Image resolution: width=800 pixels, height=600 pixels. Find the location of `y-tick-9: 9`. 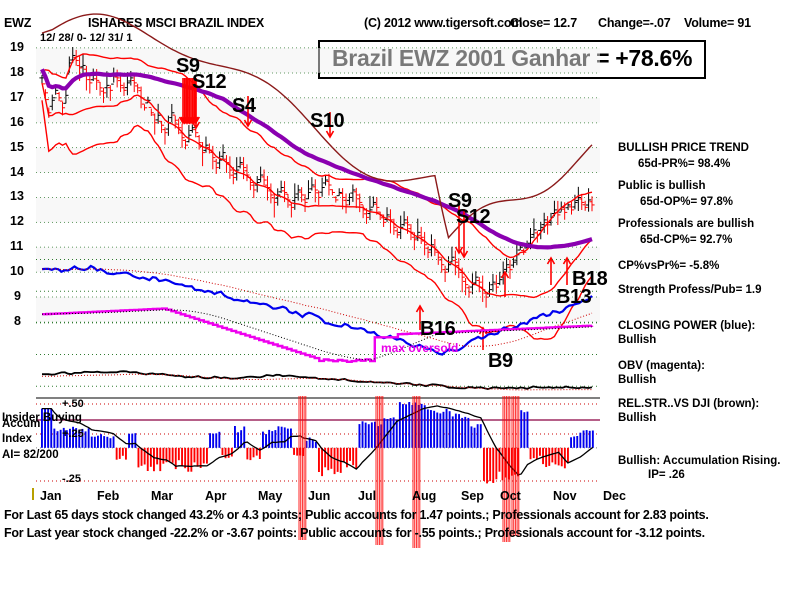

y-tick-9: 9 is located at coordinates (17, 296).